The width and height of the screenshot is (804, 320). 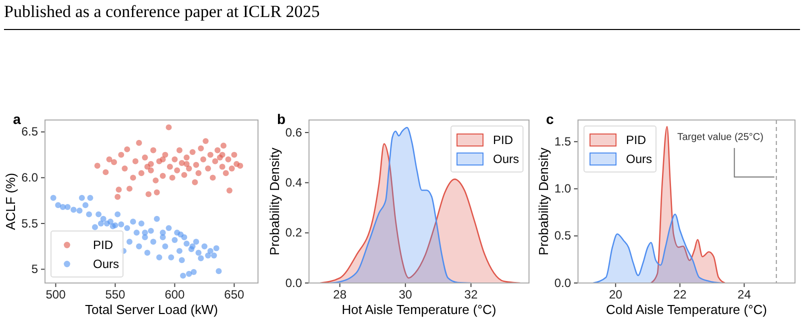 I want to click on x-tick-label: 24, so click(x=745, y=295).